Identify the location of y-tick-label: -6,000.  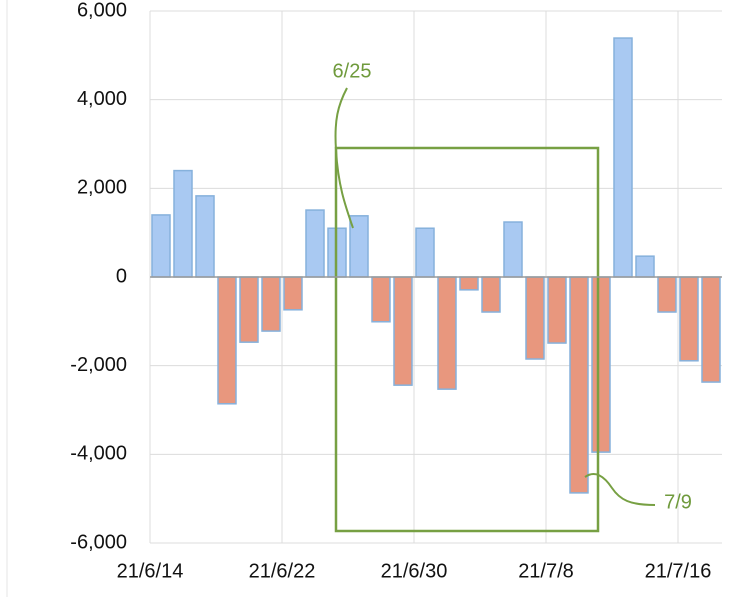
(98, 542).